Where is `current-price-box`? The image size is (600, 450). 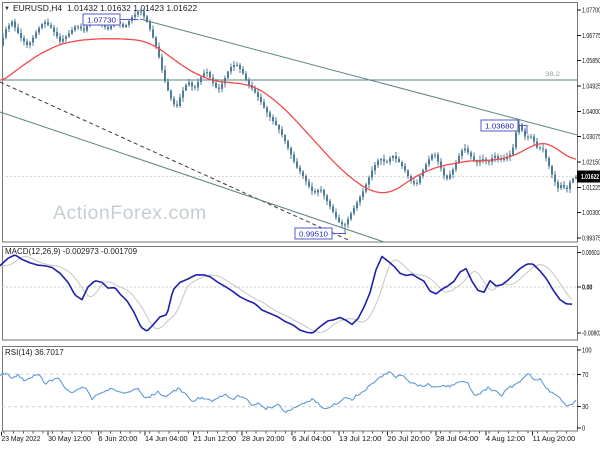 current-price-box is located at coordinates (588, 176).